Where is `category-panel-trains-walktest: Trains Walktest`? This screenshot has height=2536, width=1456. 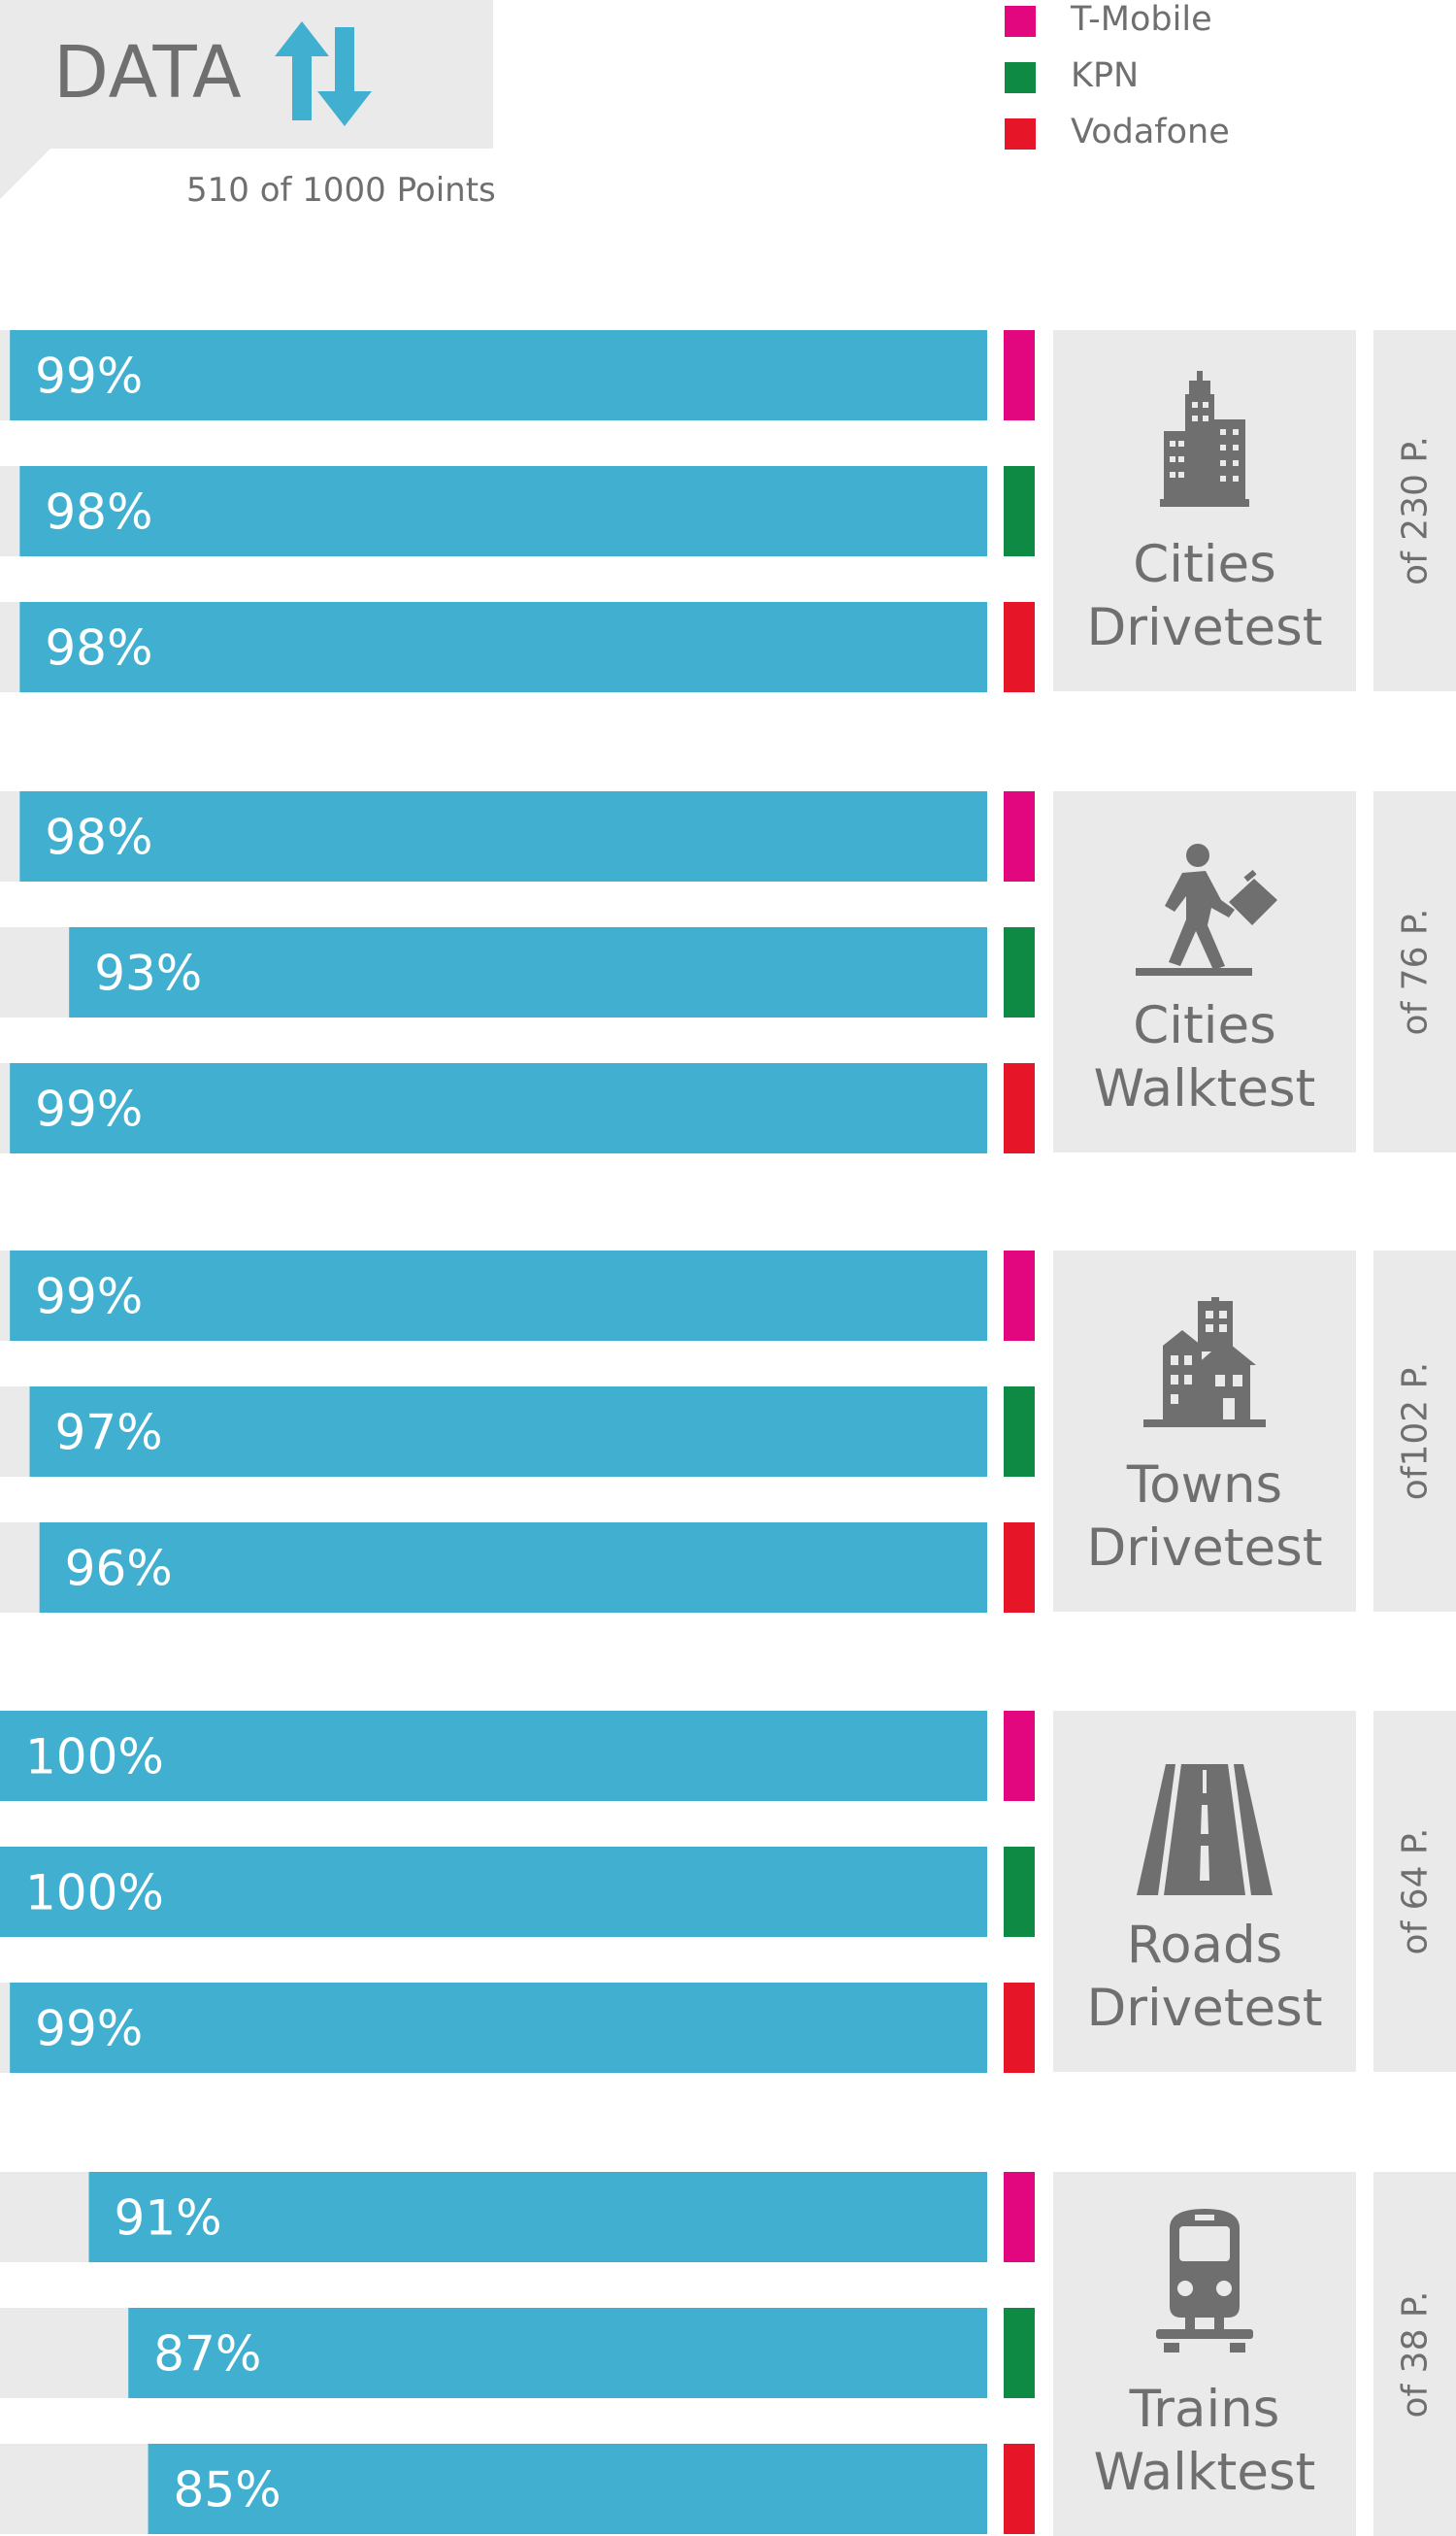 category-panel-trains-walktest: Trains Walktest is located at coordinates (1204, 2354).